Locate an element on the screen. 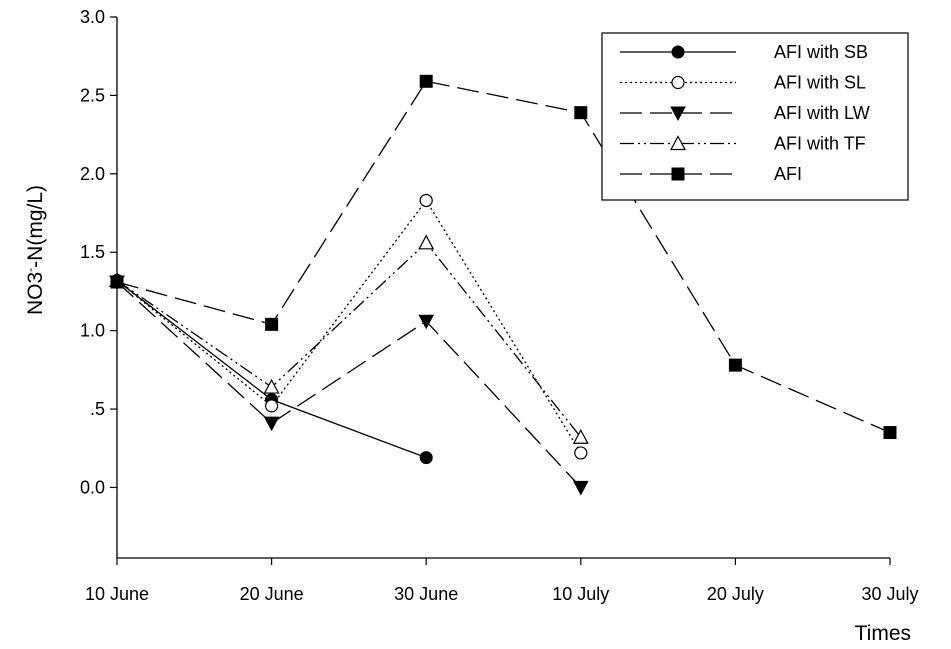 This screenshot has height=649, width=951. y-tick-label: .5 is located at coordinates (97, 409).